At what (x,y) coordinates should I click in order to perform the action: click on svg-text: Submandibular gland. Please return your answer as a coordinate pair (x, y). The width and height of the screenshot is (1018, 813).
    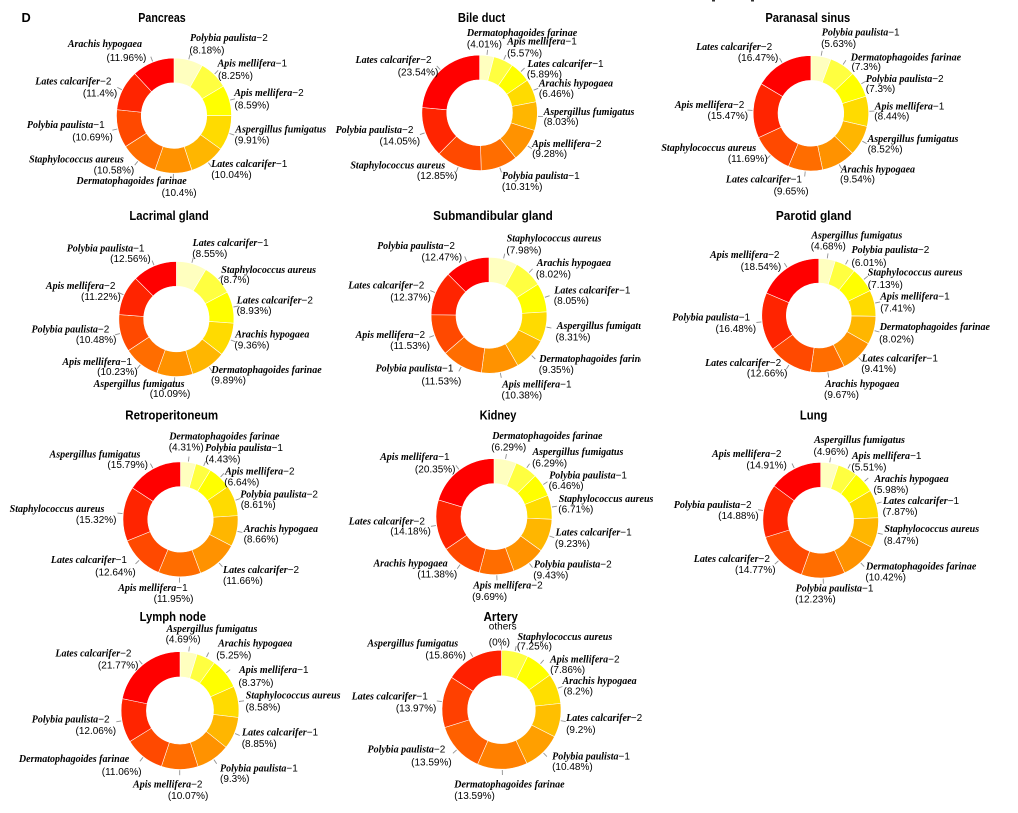
    Looking at the image, I should click on (493, 215).